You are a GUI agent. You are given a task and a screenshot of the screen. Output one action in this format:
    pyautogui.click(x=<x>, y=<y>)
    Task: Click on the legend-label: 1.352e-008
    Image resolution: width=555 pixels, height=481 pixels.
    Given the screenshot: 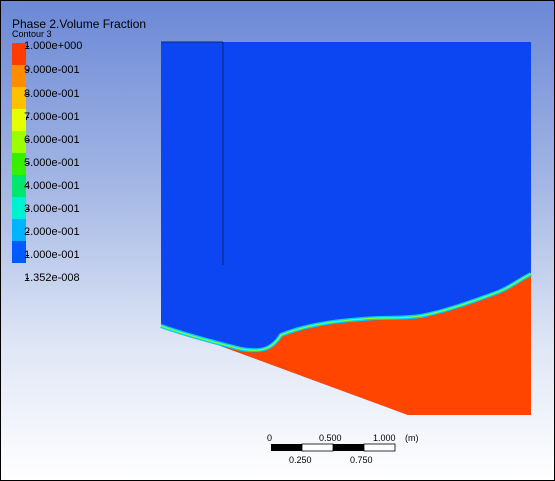 What is the action you would take?
    pyautogui.click(x=52, y=278)
    